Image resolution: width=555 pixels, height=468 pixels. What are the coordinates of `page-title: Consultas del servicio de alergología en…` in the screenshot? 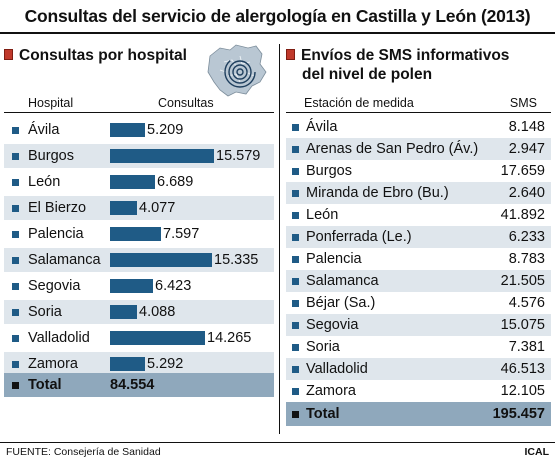 It's located at (277, 17).